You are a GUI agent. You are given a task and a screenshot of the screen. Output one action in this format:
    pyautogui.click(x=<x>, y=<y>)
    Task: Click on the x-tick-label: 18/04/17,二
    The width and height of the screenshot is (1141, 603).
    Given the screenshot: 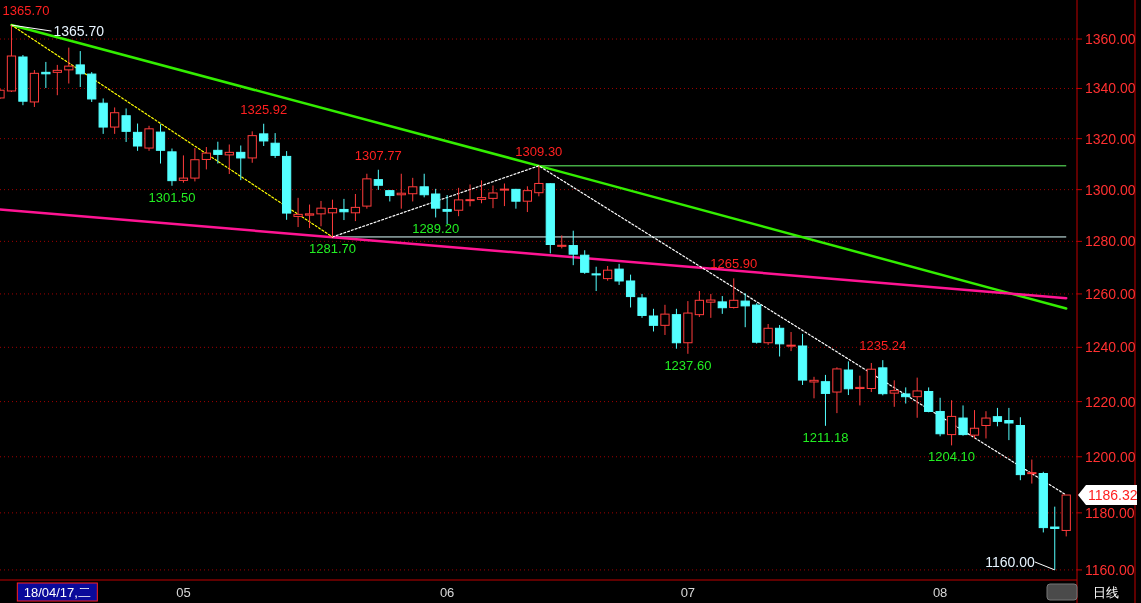 What is the action you would take?
    pyautogui.click(x=57, y=592)
    